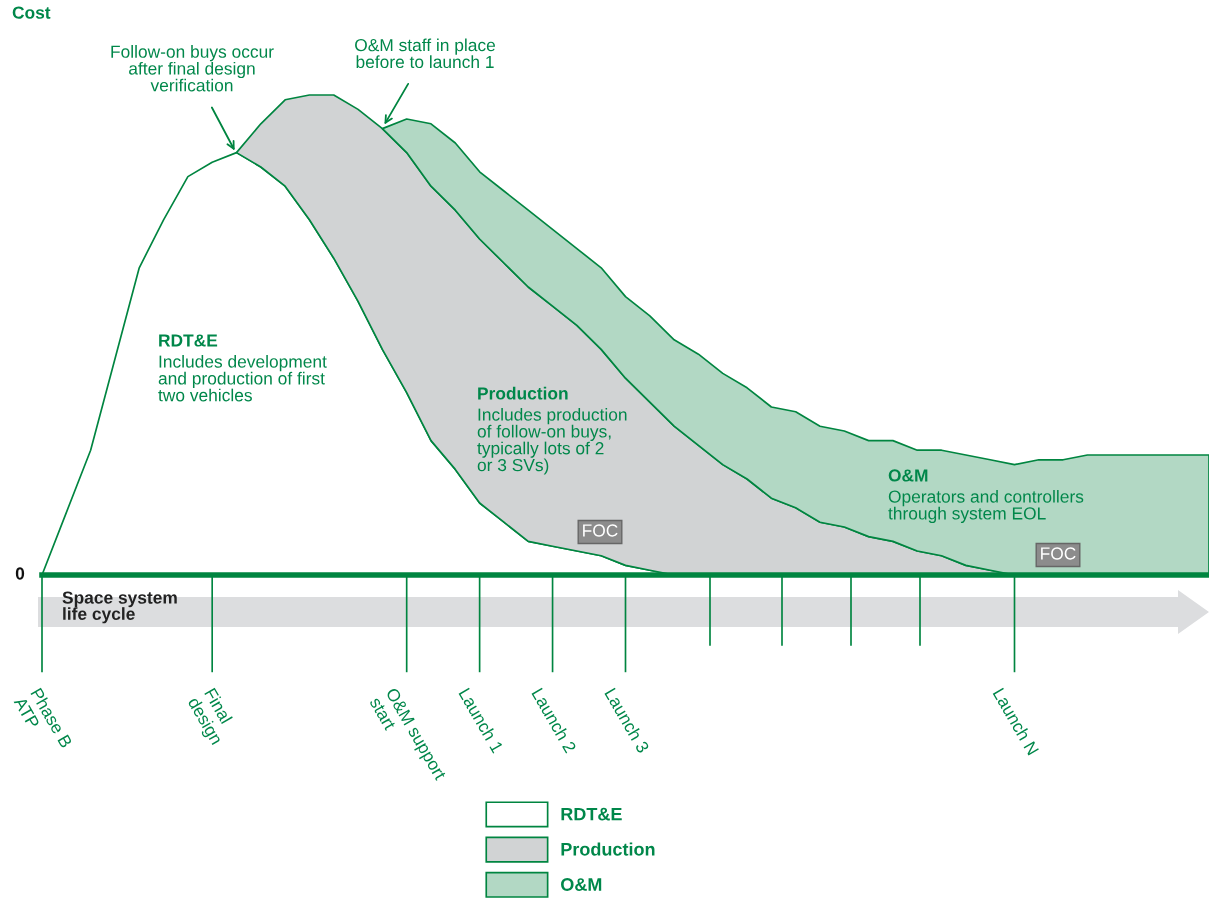 The image size is (1209, 900). Describe the element at coordinates (119, 607) in the screenshot. I see `x-axis-title: Space system life cycle` at that location.